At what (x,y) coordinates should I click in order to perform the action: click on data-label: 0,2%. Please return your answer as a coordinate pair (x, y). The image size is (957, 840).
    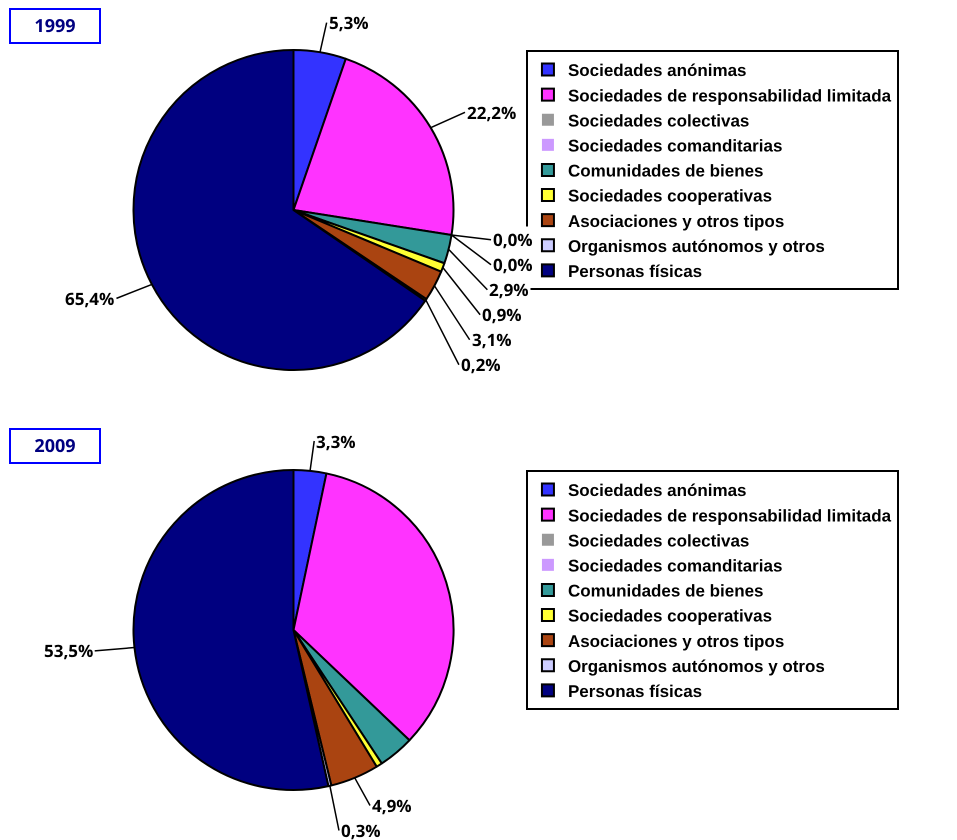
    Looking at the image, I should click on (481, 364).